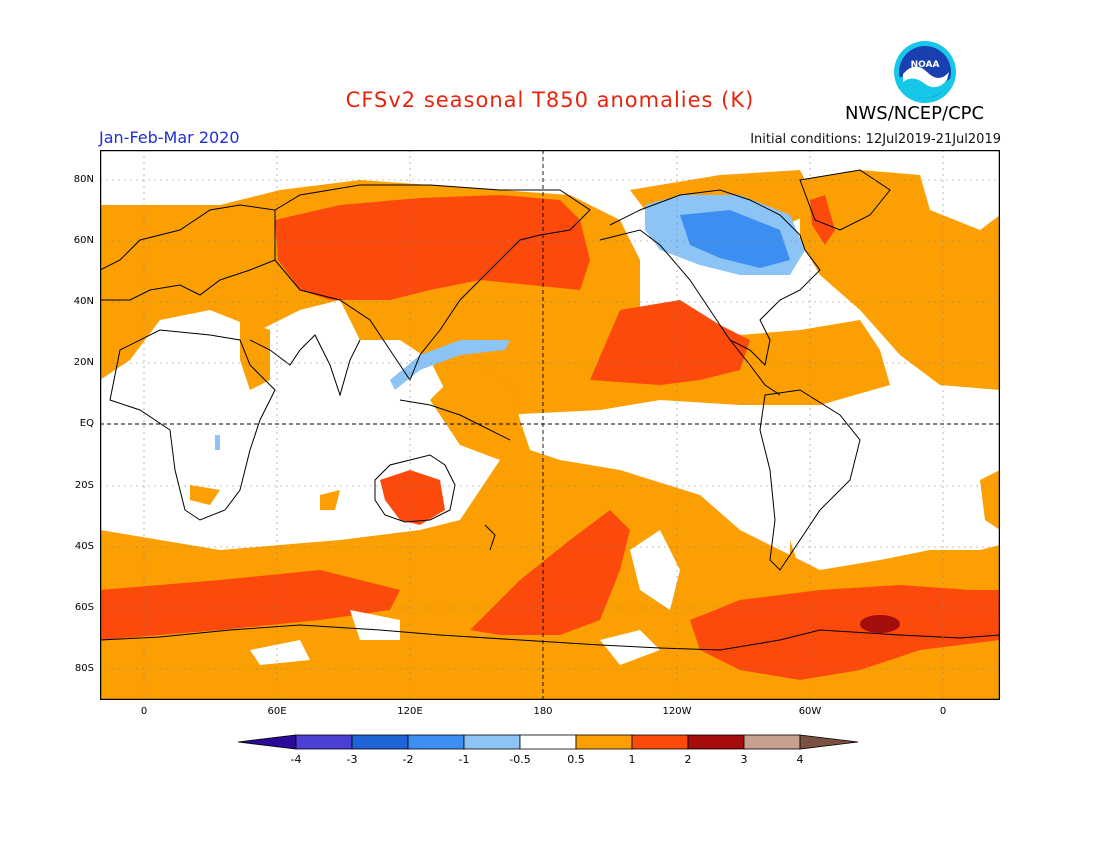 The width and height of the screenshot is (1100, 850). Describe the element at coordinates (925, 65) in the screenshot. I see `logo-text: NOAA` at that location.